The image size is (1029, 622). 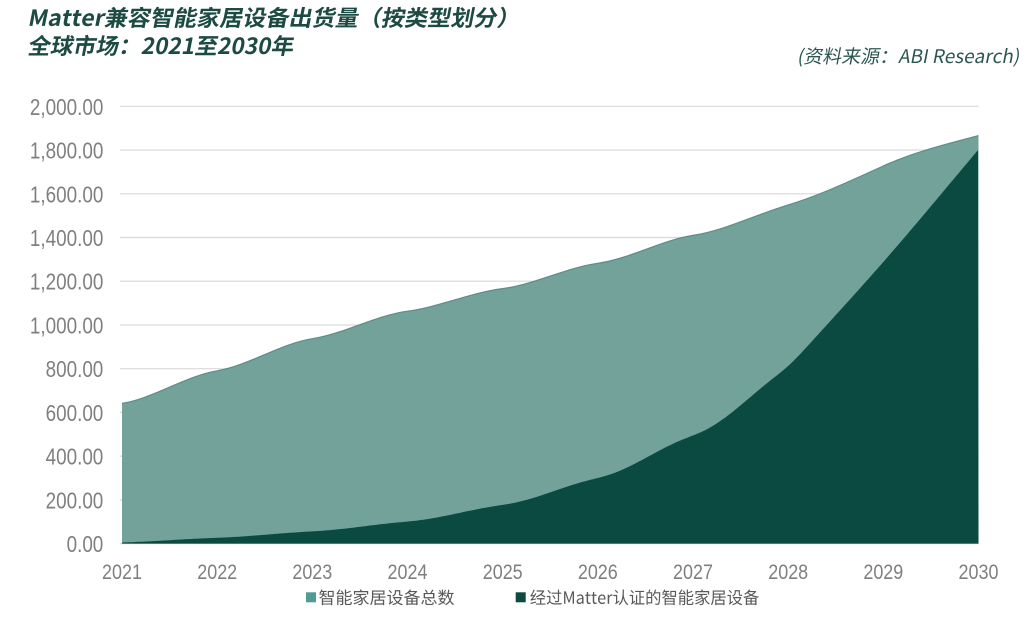 What do you see at coordinates (66, 238) in the screenshot?
I see `svg-text: 1,400.00` at bounding box center [66, 238].